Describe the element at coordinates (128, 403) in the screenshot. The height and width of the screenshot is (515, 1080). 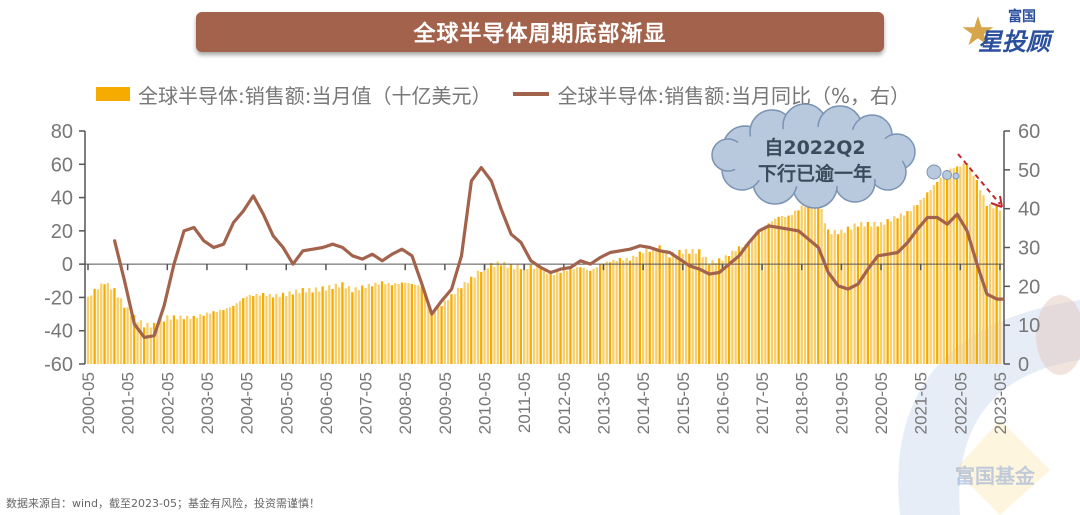
I see `x-tick-label: 2001-05` at that location.